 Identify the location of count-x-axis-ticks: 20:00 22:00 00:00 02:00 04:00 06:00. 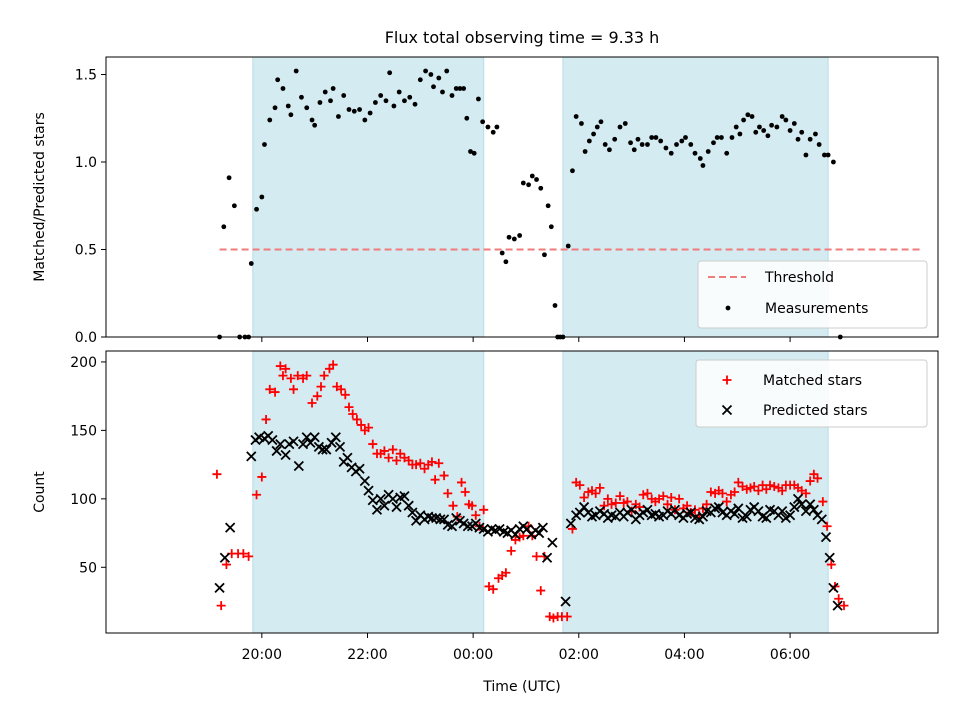
(526, 648).